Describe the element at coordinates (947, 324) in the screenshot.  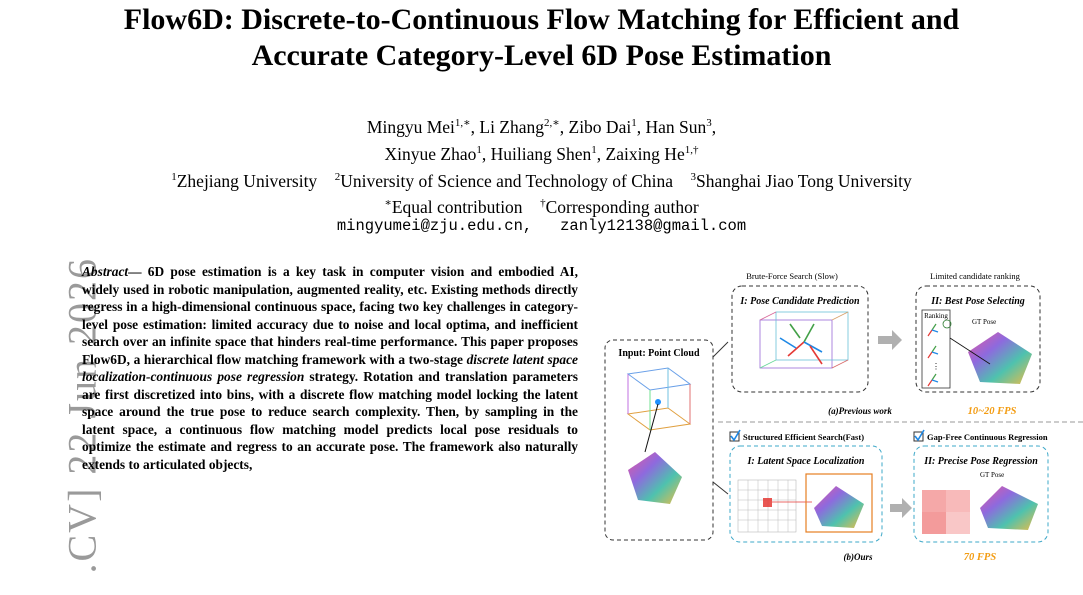
I see `check-icon` at that location.